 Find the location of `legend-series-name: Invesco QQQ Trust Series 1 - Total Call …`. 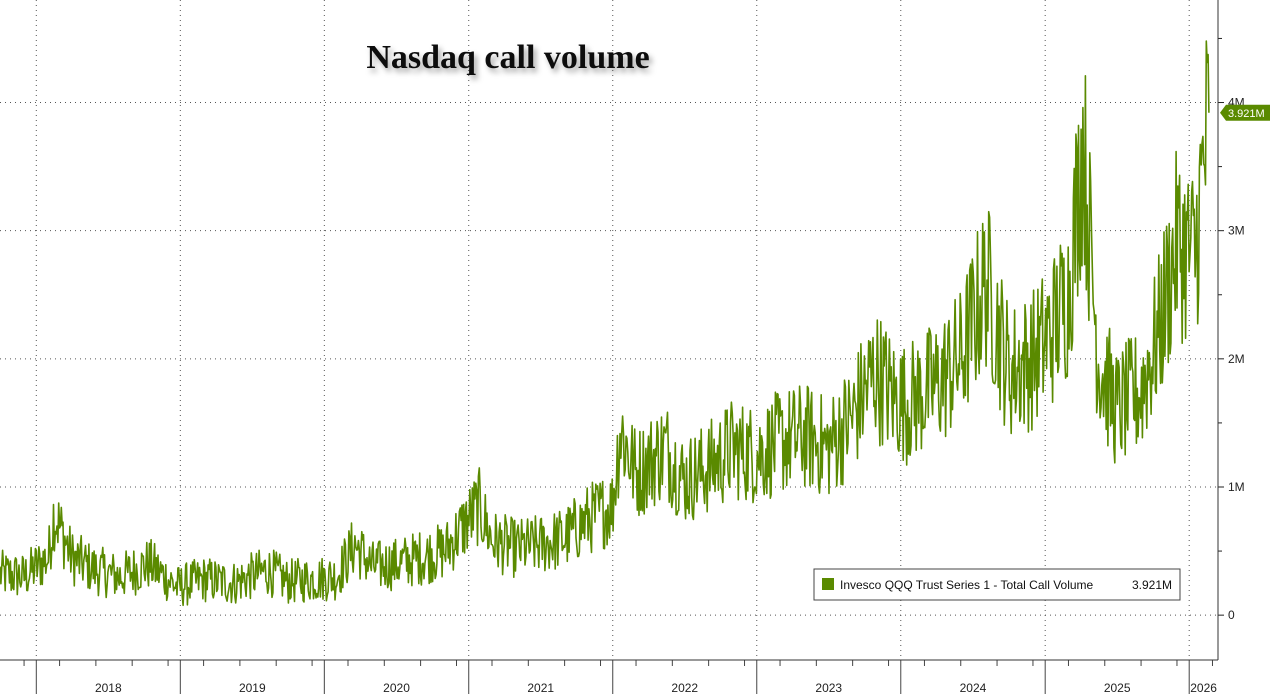

legend-series-name: Invesco QQQ Trust Series 1 - Total Call … is located at coordinates (967, 585).